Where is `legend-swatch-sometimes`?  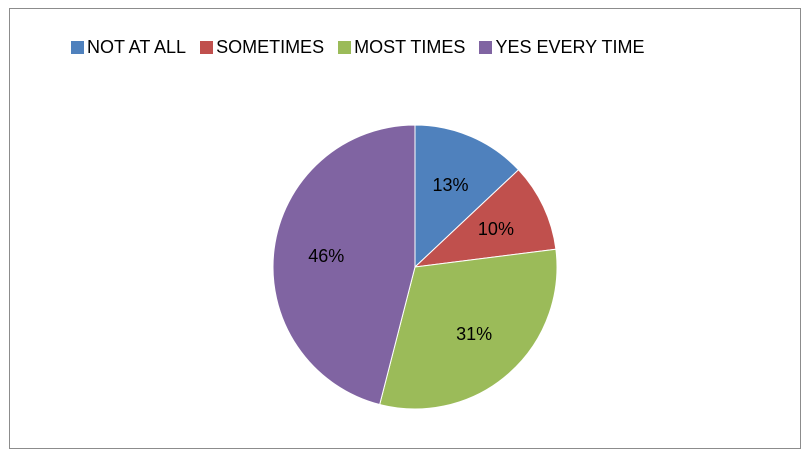 legend-swatch-sometimes is located at coordinates (207, 47).